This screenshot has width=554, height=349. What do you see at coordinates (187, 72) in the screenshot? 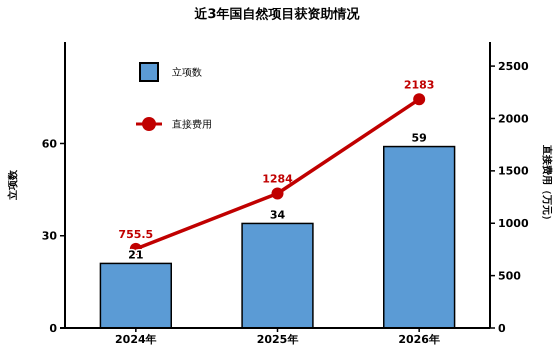
I see `legend-label: 立项数` at bounding box center [187, 72].